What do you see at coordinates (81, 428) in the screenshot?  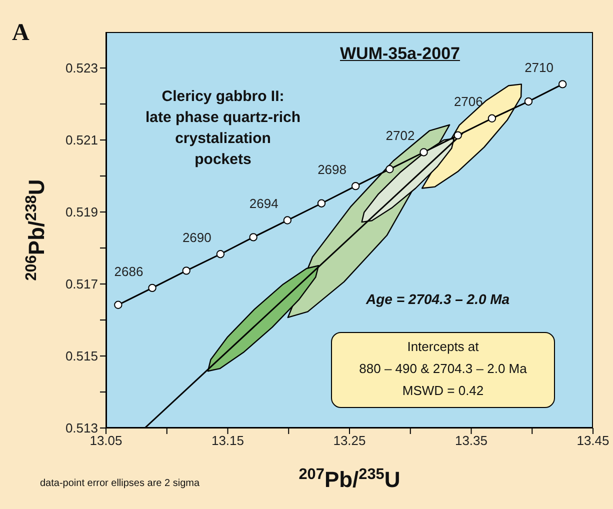 I see `y-tick-label: 0.513` at bounding box center [81, 428].